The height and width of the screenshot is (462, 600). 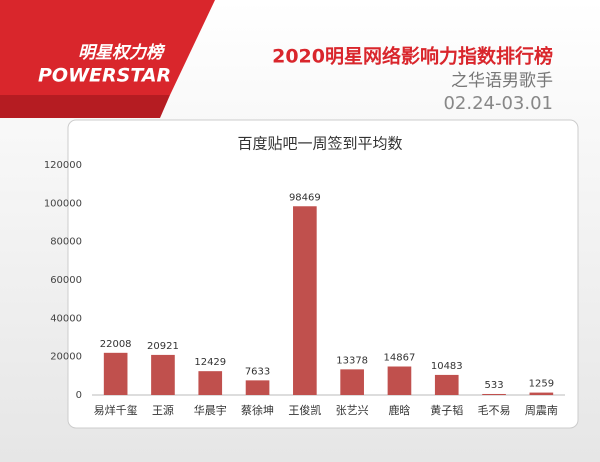 What do you see at coordinates (541, 384) in the screenshot?
I see `data-label: 1259` at bounding box center [541, 384].